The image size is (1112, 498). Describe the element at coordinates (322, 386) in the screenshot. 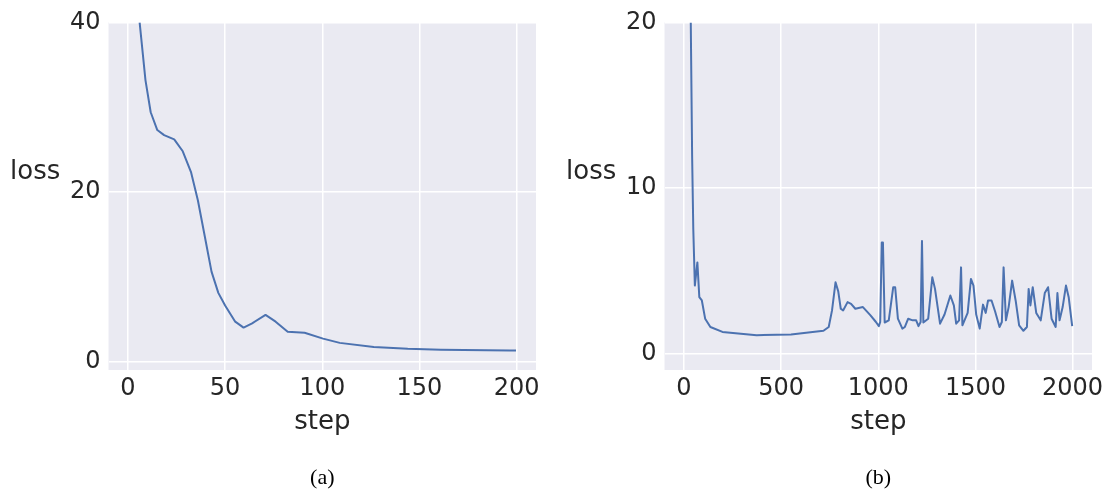

I see `x-tick-label: 100` at that location.